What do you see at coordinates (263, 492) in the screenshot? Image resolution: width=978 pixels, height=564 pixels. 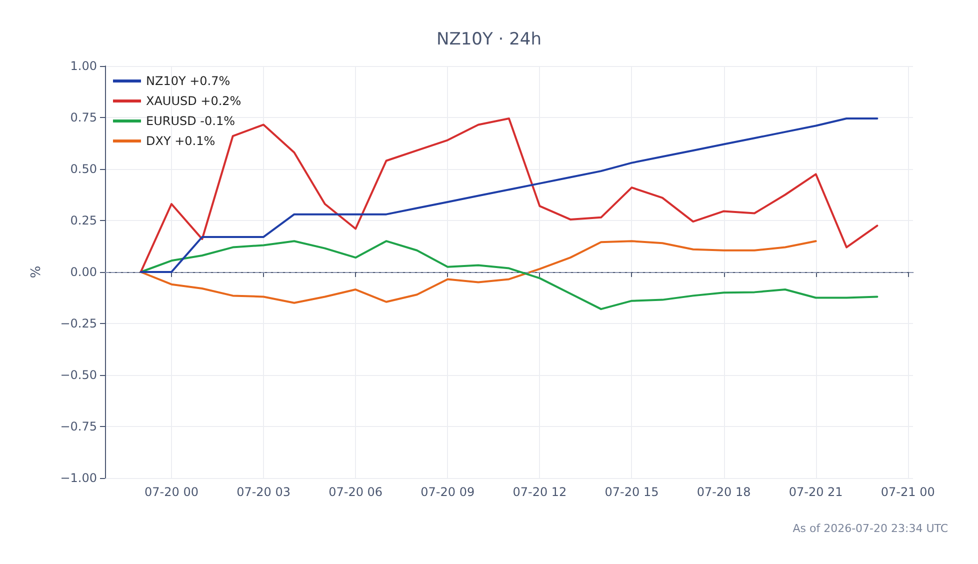 I see `x-tick-label: 07-20 03` at bounding box center [263, 492].